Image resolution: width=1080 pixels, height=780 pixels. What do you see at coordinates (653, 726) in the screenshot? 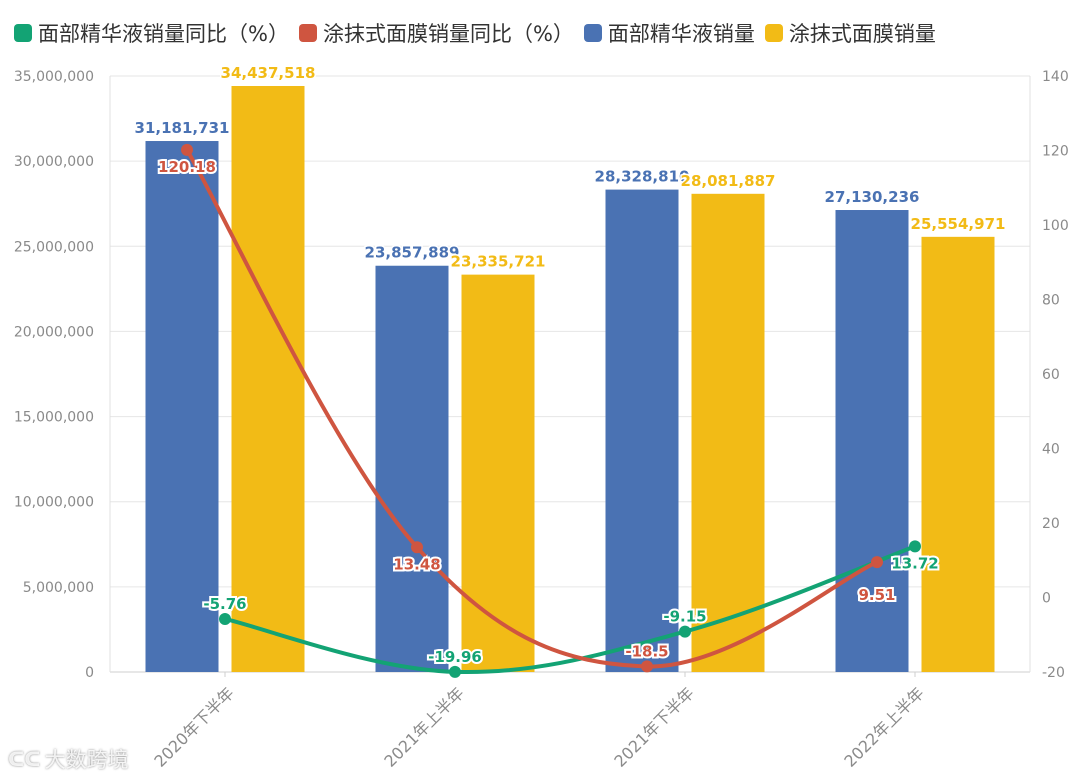
I see `x-tick-label: 2021年下半年` at bounding box center [653, 726].